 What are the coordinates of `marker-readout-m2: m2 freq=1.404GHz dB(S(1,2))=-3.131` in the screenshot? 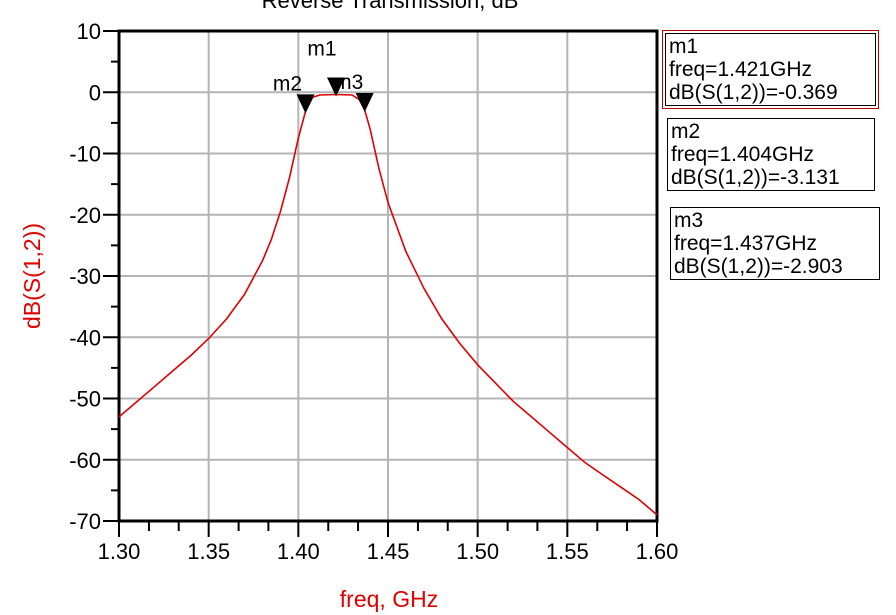 It's located at (771, 154).